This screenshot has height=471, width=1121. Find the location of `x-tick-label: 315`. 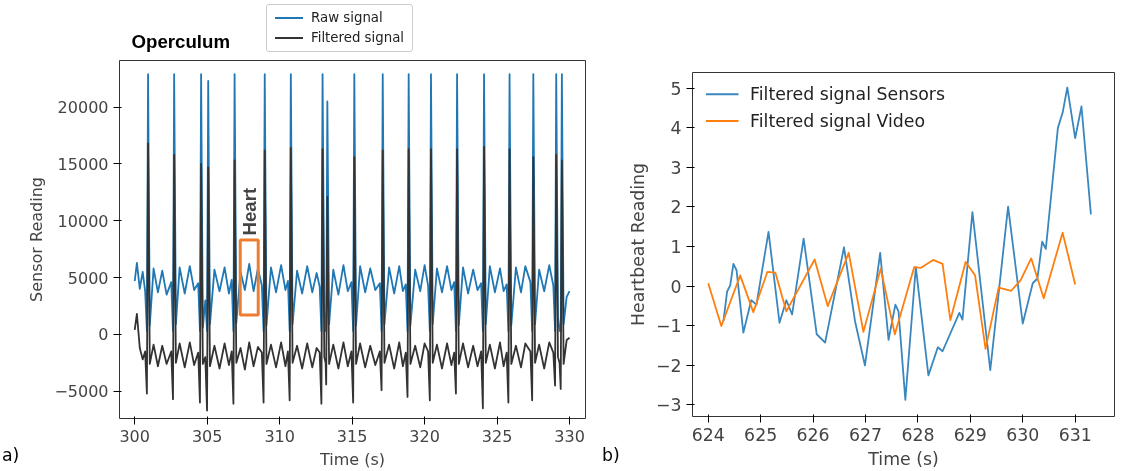

x-tick-label: 315 is located at coordinates (352, 436).